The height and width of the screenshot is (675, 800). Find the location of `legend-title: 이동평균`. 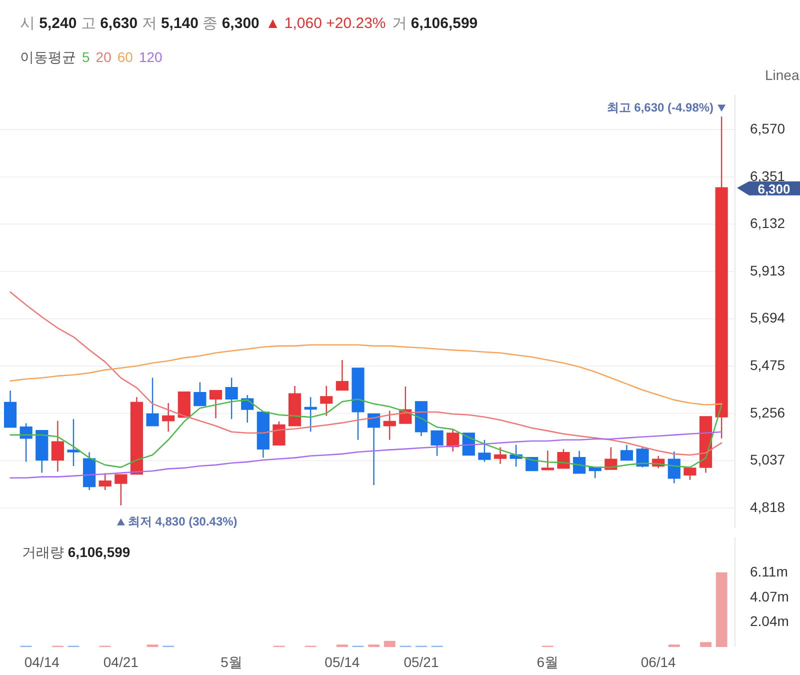

legend-title: 이동평균 is located at coordinates (48, 57).